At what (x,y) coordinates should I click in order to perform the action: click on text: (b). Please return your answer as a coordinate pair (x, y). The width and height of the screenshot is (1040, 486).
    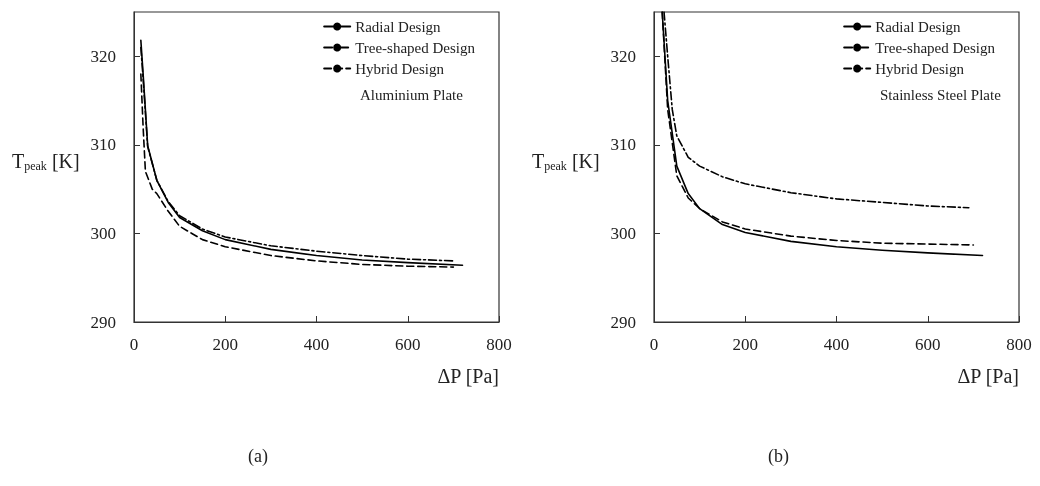
    Looking at the image, I should click on (778, 456).